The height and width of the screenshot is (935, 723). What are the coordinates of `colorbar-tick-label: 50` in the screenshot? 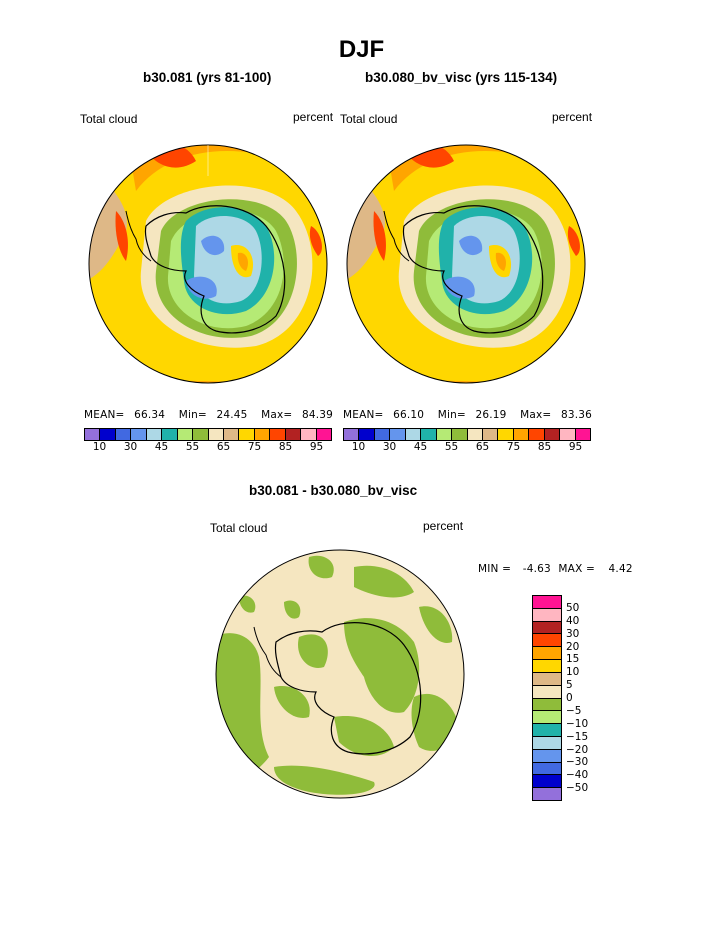 It's located at (573, 607).